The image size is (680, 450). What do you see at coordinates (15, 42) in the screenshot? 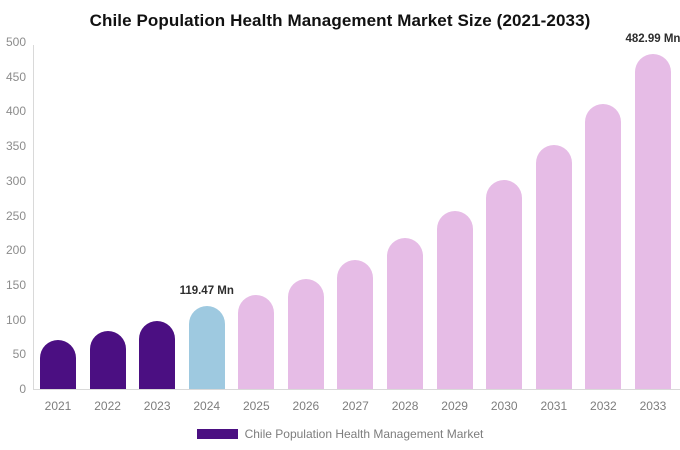
I see `y-tick-label: 500` at bounding box center [15, 42].